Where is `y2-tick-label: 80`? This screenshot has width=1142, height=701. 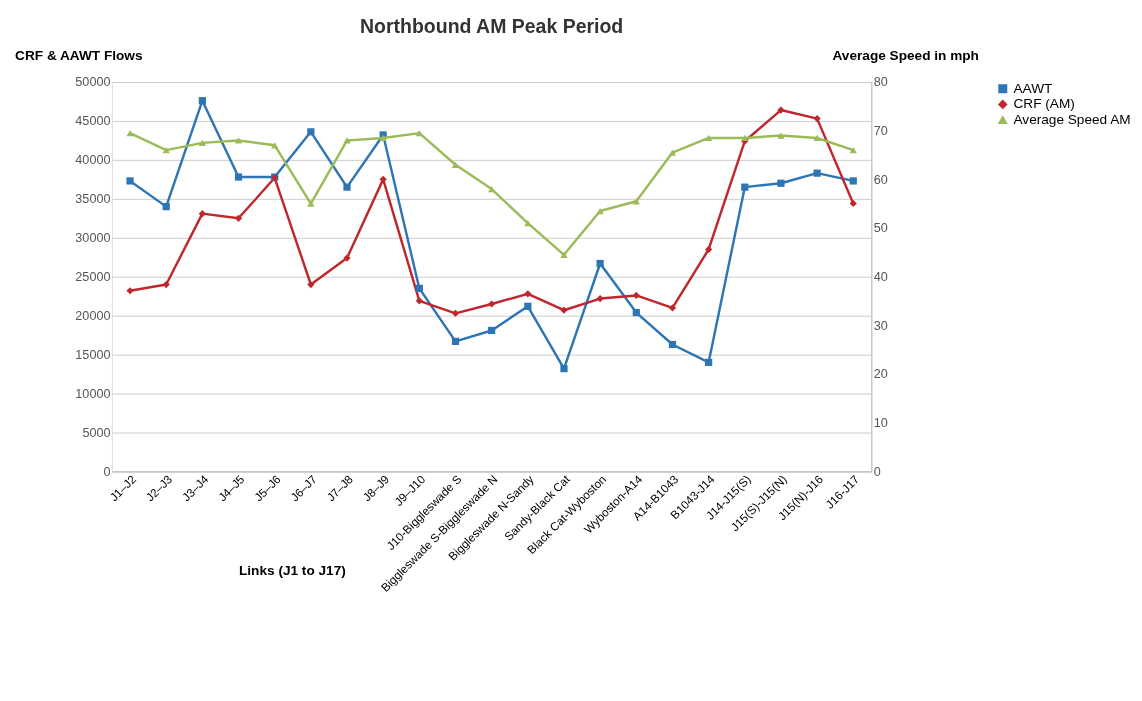
y2-tick-label: 80 is located at coordinates (880, 82).